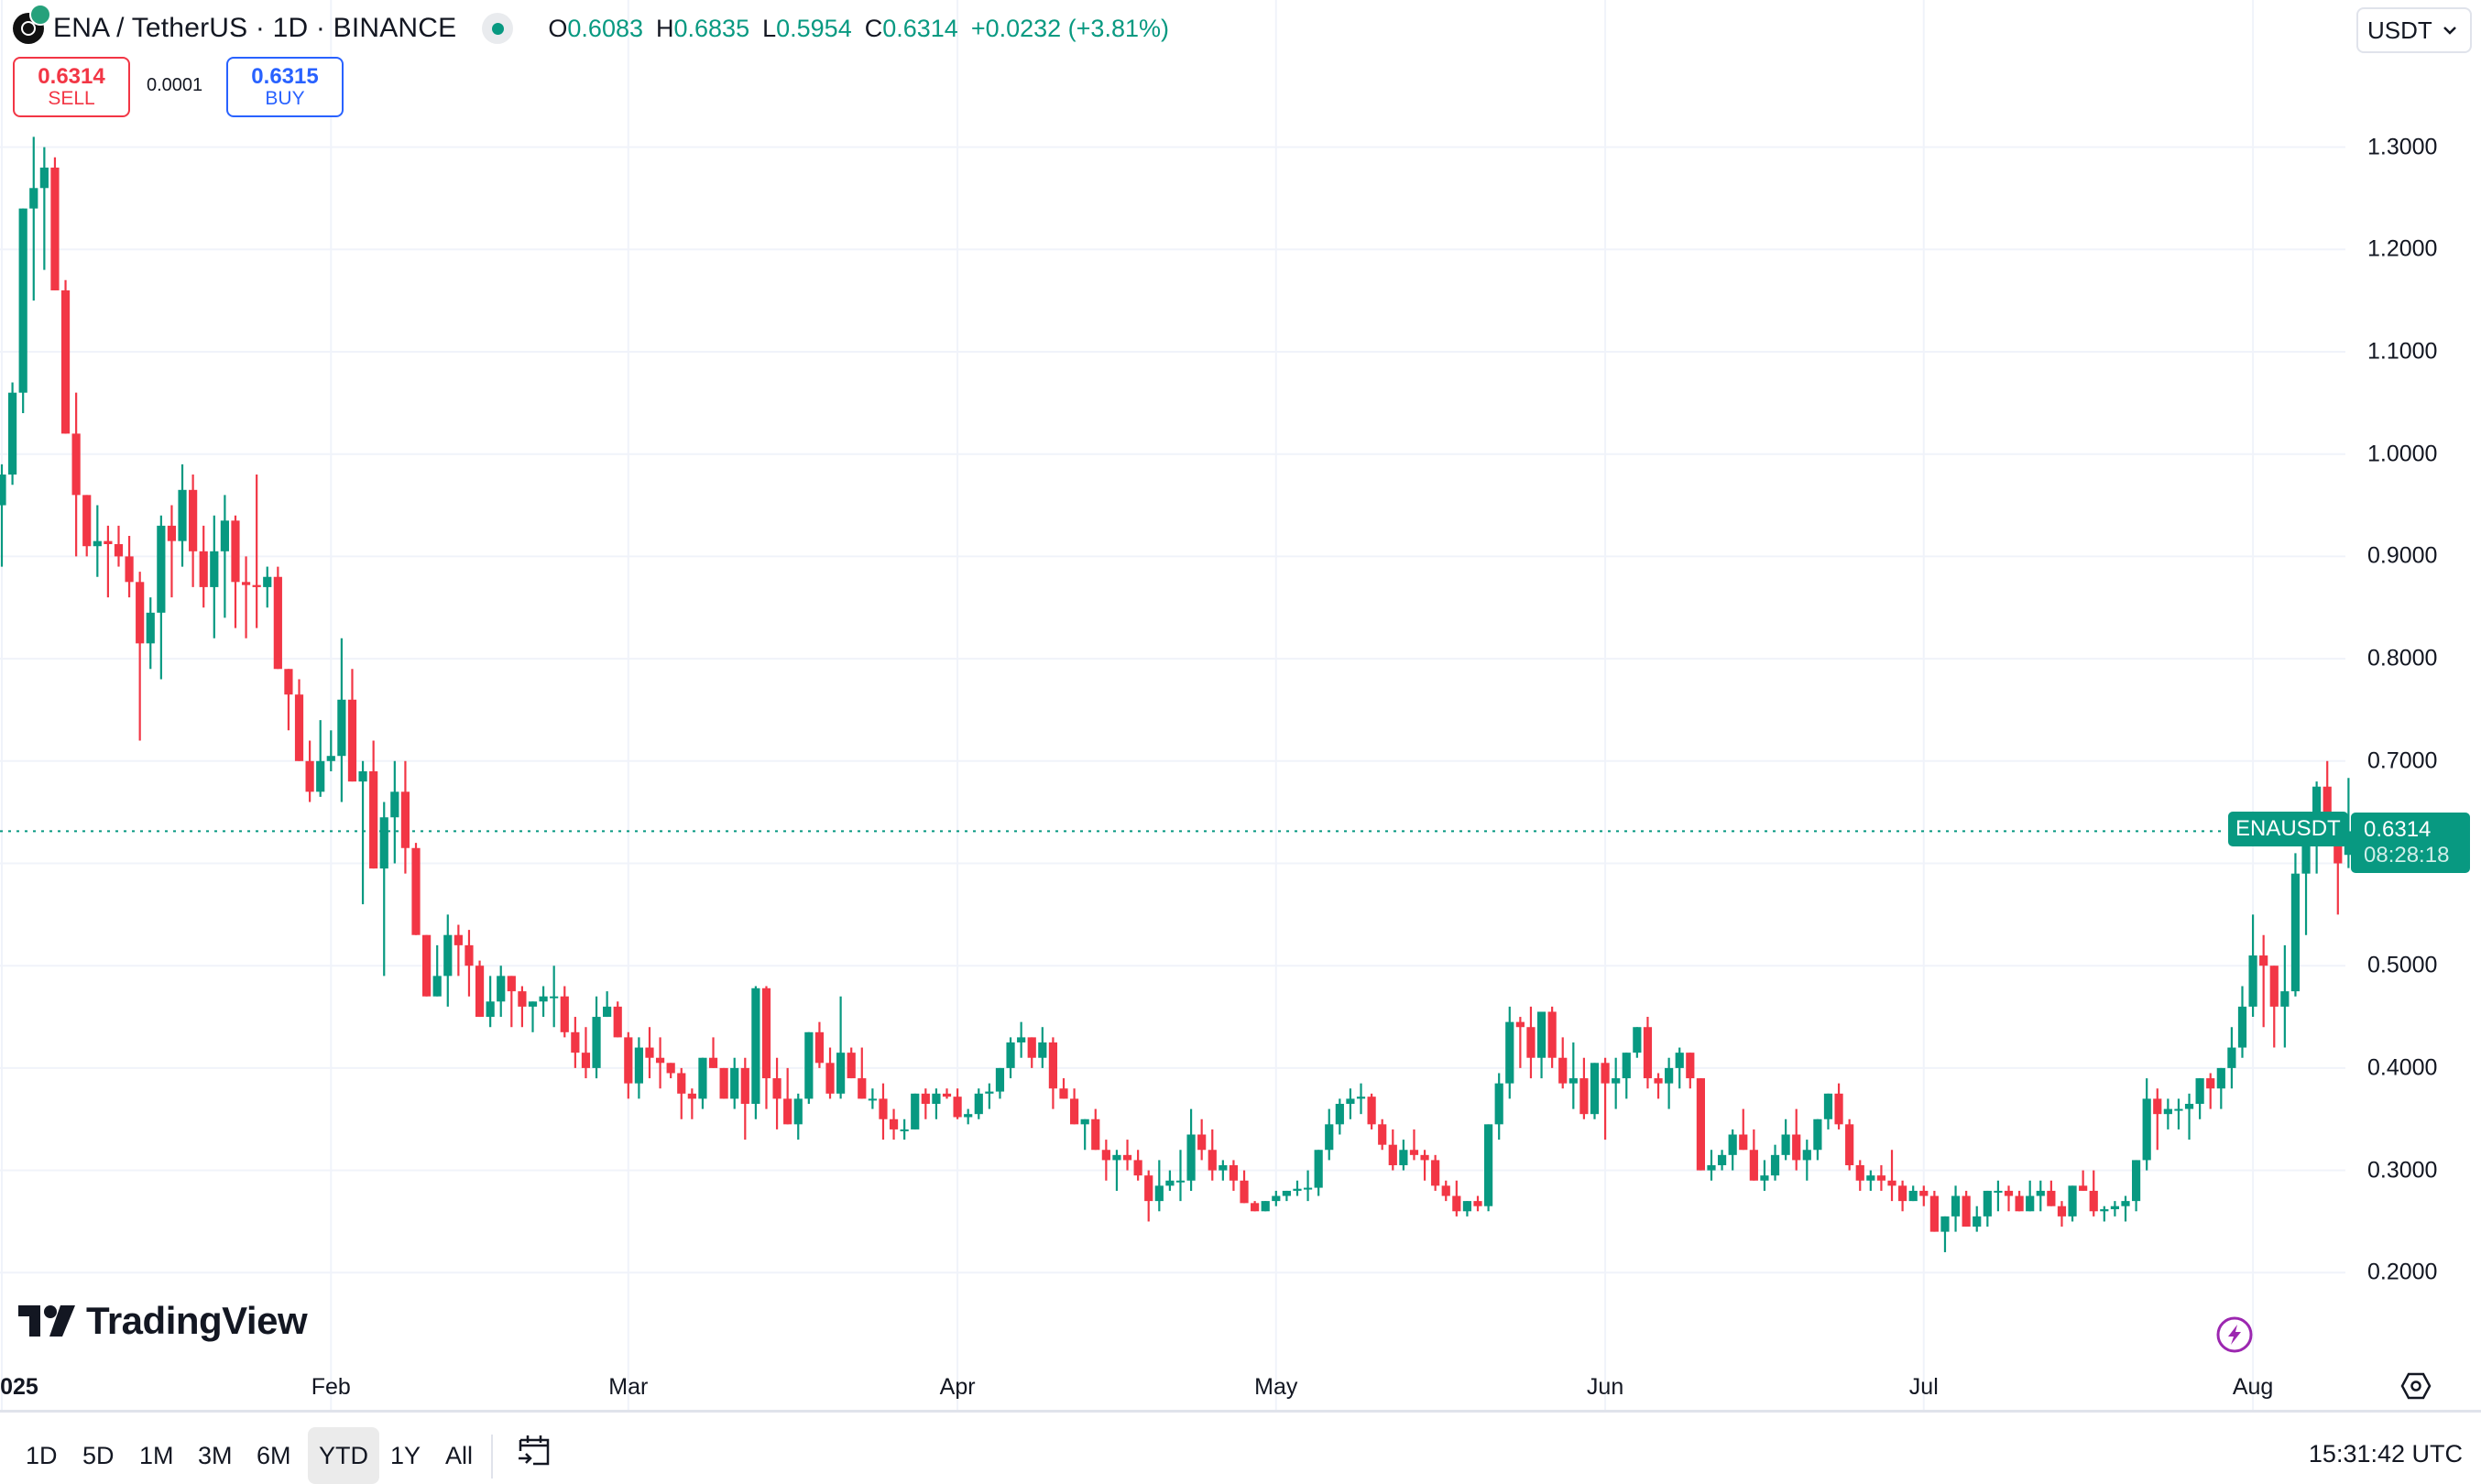 The height and width of the screenshot is (1484, 2481). Describe the element at coordinates (331, 1387) in the screenshot. I see `time-tick-label: Feb` at that location.